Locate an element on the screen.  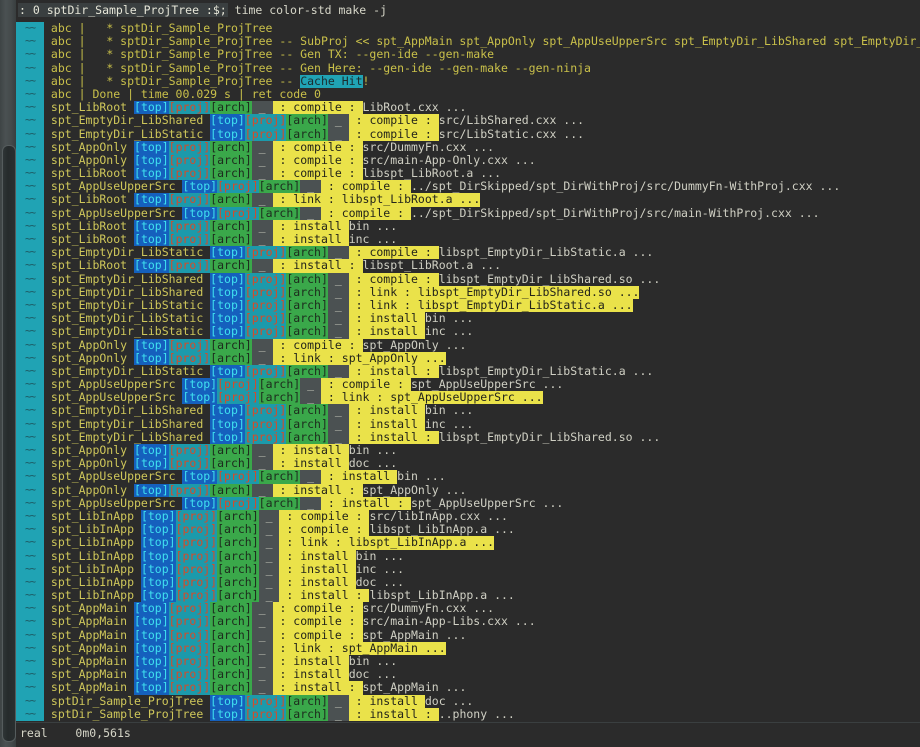
build-target-name: spt_AppOnly is located at coordinates (89, 357).